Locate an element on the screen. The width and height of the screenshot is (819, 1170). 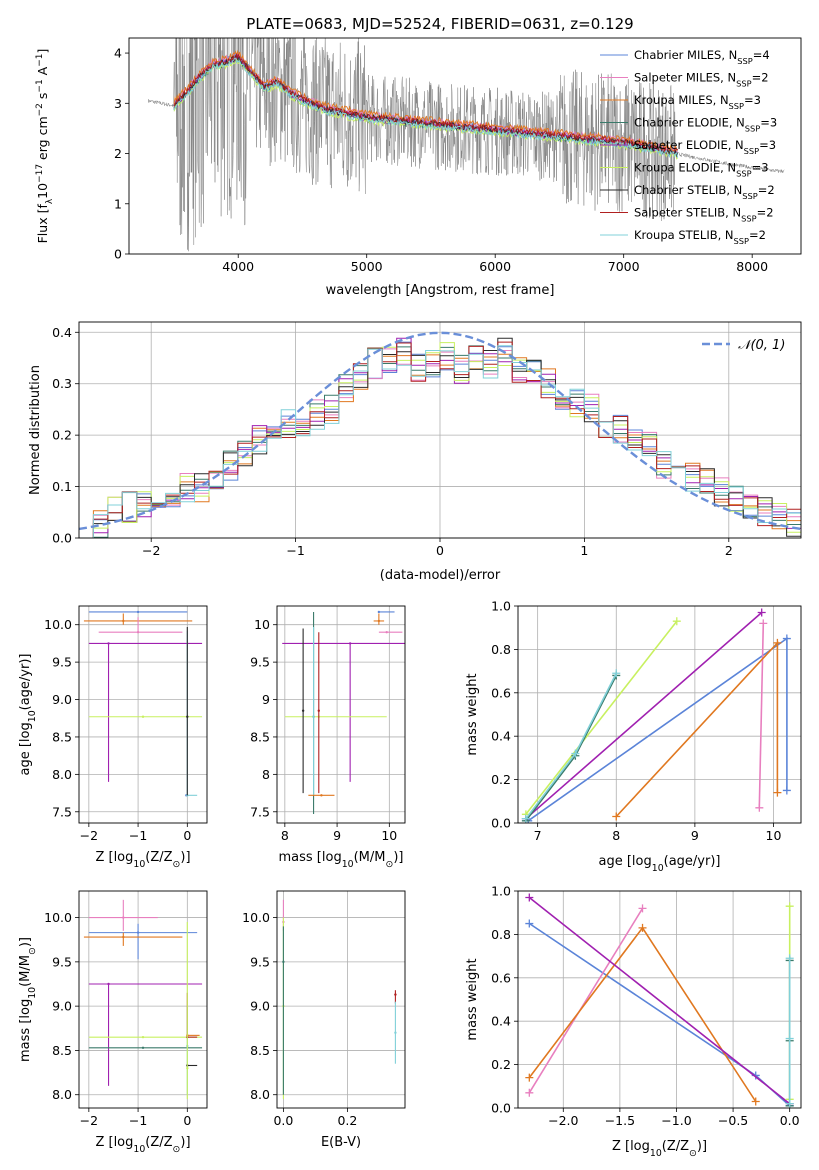
y-tick-label: 7.5 is located at coordinates (62, 811).